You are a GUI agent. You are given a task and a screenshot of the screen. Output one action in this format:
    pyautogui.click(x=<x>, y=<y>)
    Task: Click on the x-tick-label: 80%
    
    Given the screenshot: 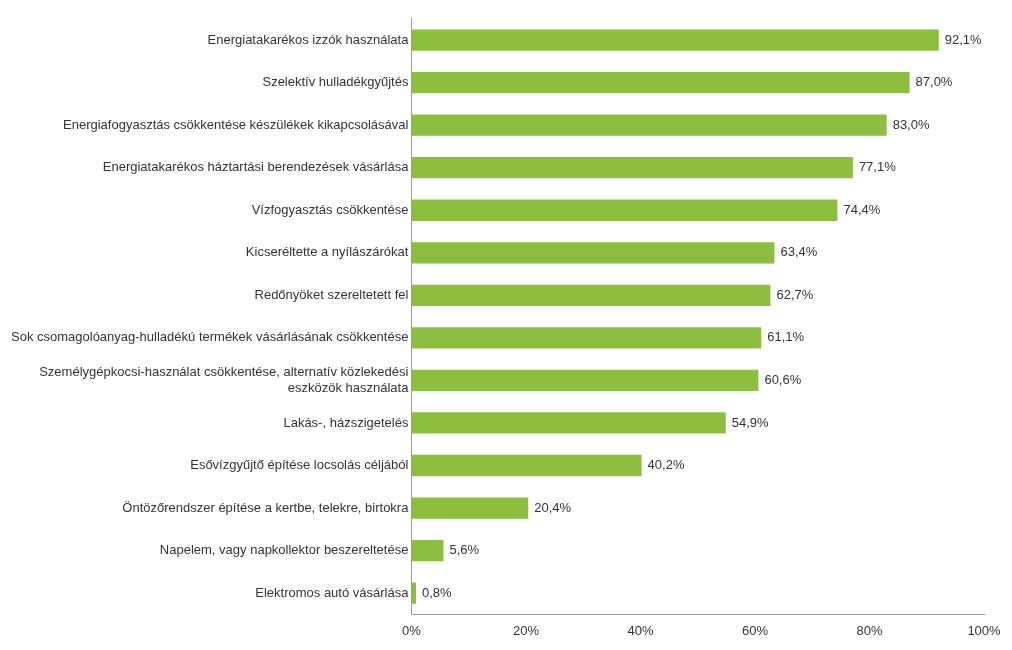 What is the action you would take?
    pyautogui.click(x=869, y=630)
    